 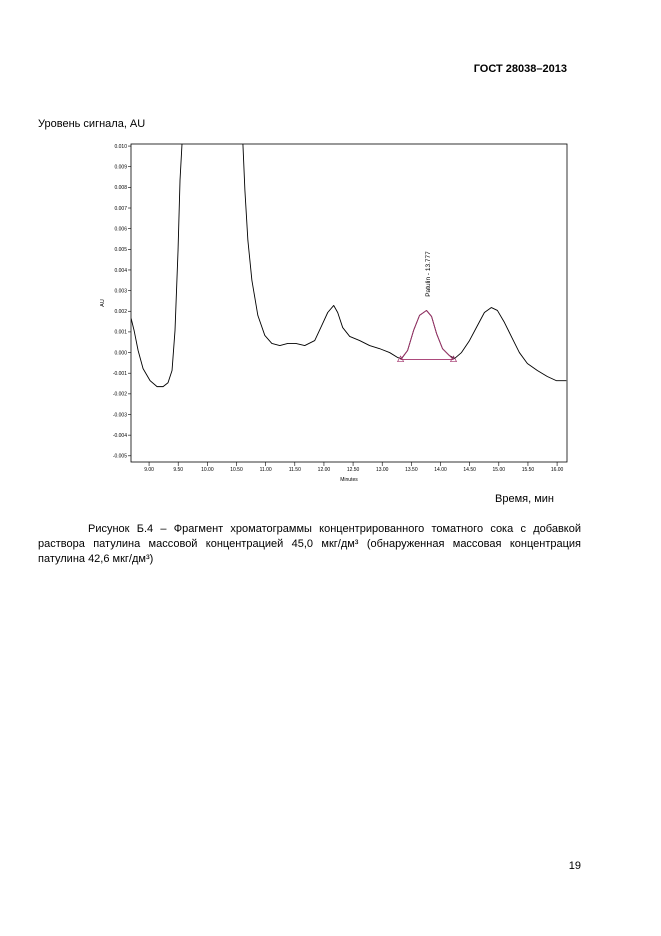 I want to click on y-tick-label: 0.005, so click(x=120, y=250).